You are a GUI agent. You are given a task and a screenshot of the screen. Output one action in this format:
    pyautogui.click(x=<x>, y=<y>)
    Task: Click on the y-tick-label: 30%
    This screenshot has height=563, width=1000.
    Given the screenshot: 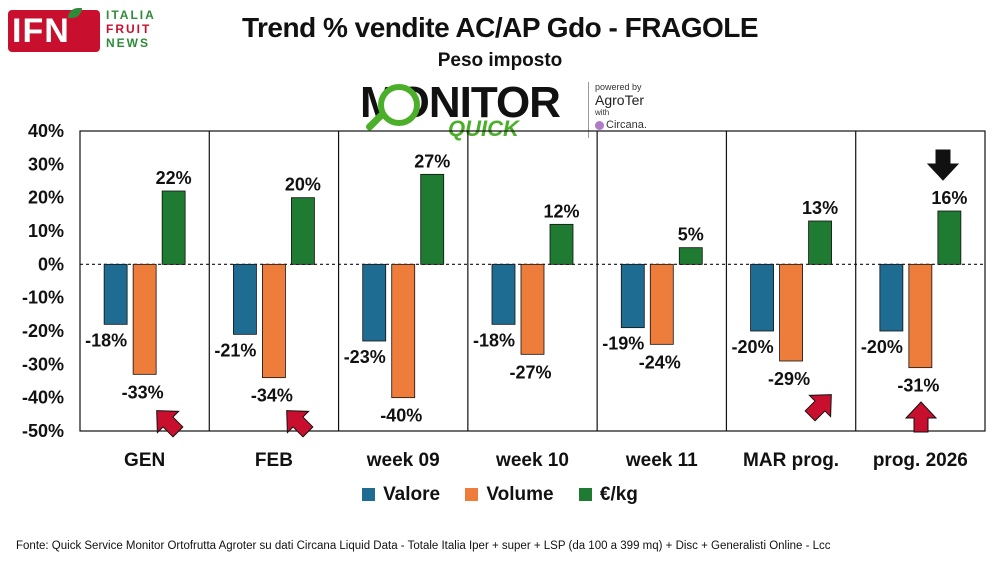 What is the action you would take?
    pyautogui.click(x=46, y=164)
    